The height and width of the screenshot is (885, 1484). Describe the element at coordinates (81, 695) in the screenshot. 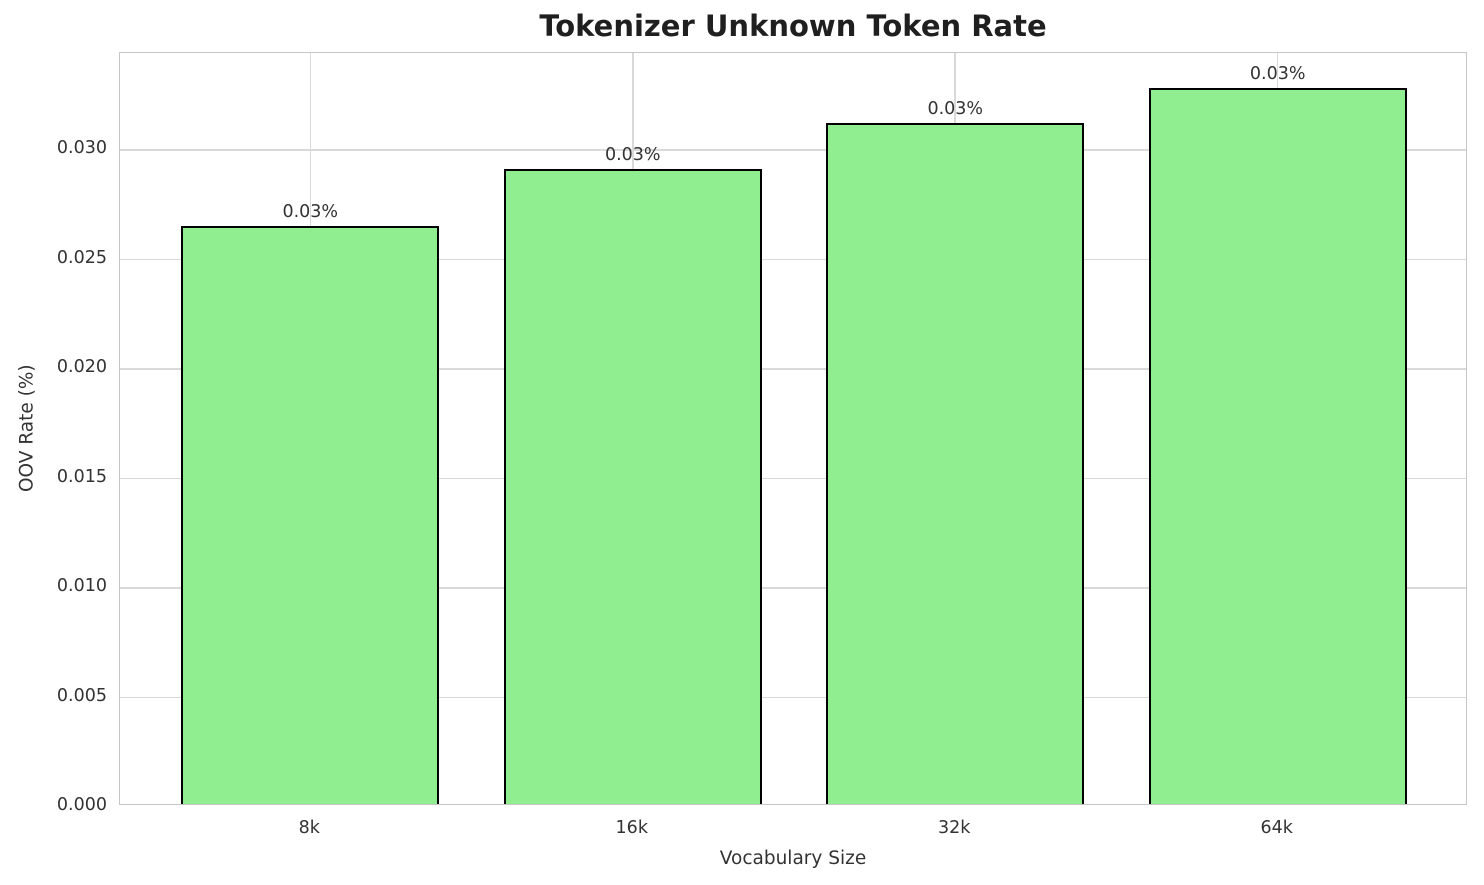

I see `y-tick-label: 0.005` at that location.